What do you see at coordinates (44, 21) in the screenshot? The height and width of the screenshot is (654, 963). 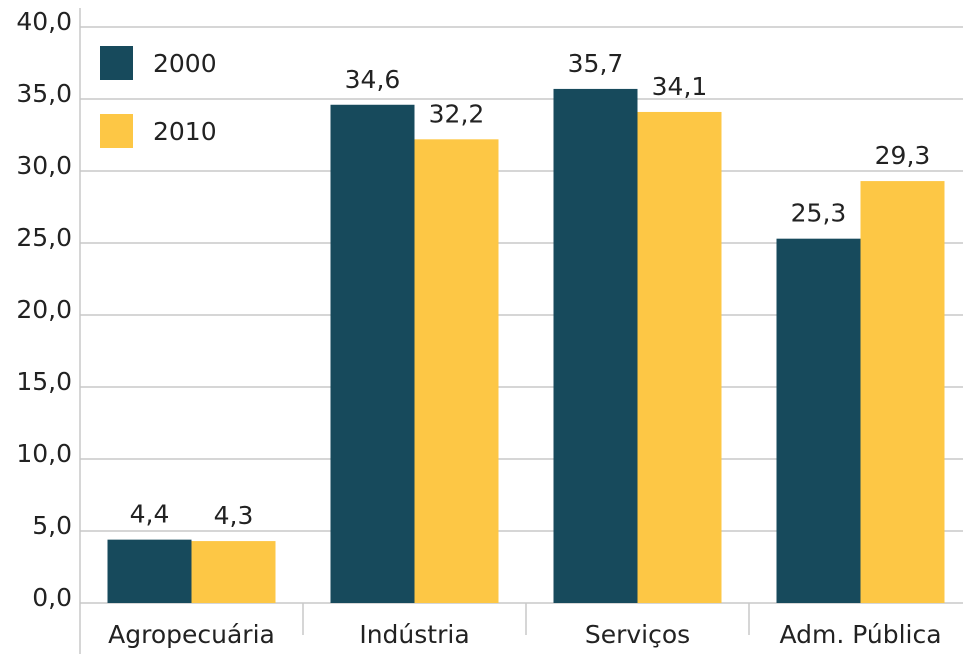 I see `y-tick-label: 40,0` at bounding box center [44, 21].